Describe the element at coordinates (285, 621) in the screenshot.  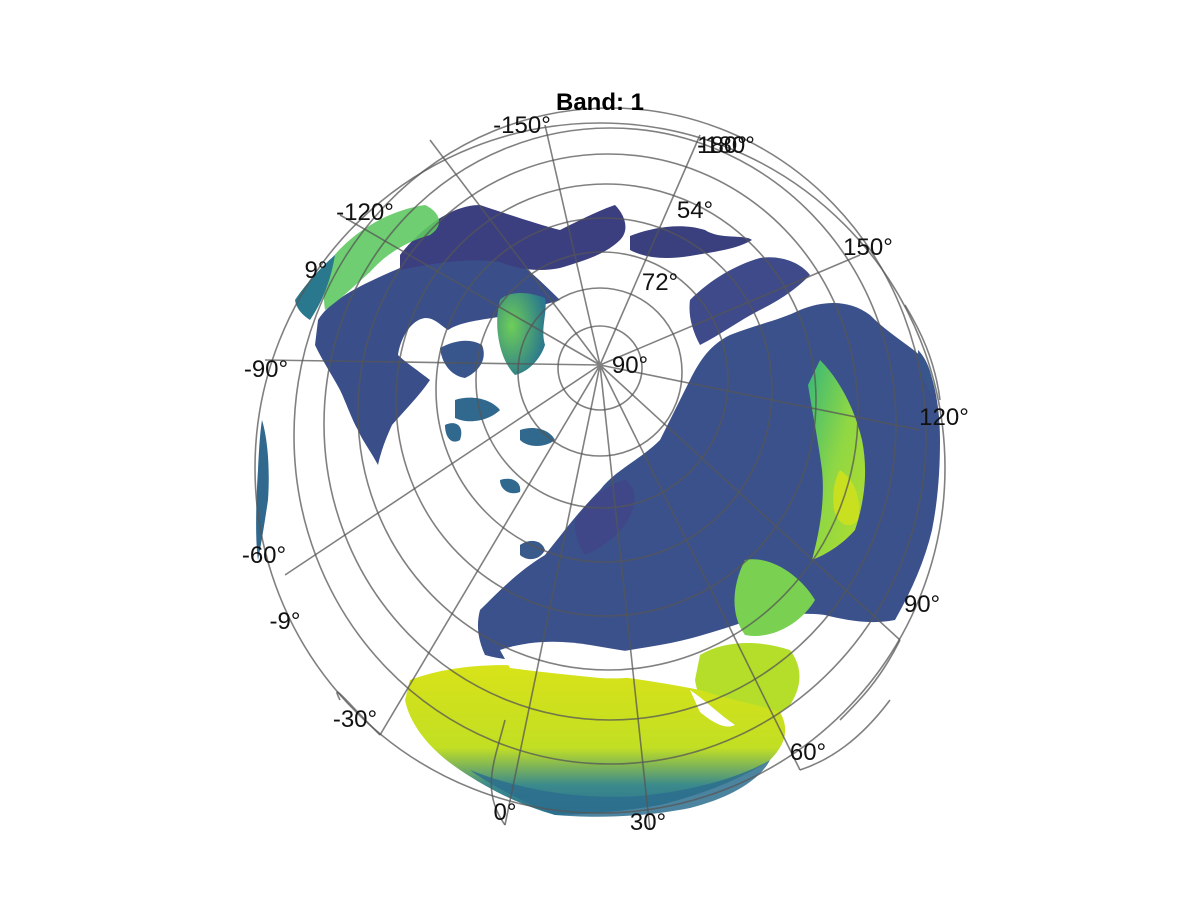
I see `lat-label-neg9: -9°` at that location.